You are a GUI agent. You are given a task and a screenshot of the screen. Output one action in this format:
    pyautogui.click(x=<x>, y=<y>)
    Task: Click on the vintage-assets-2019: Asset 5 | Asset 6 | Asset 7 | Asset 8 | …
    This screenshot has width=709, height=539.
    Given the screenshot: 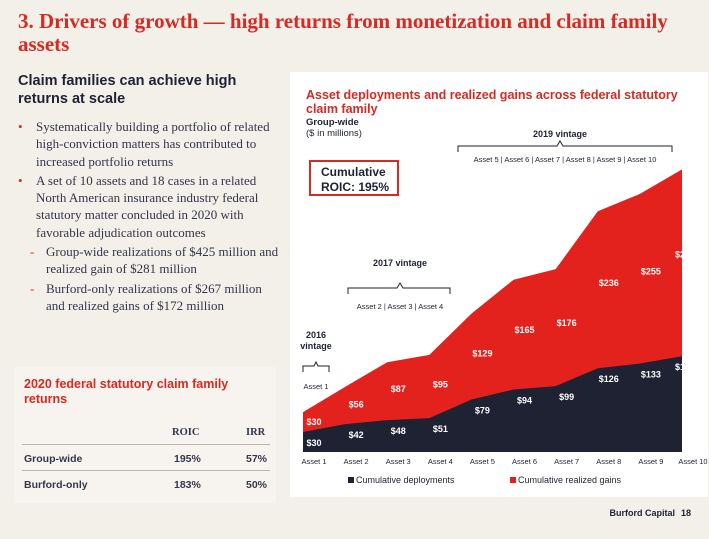 What is the action you would take?
    pyautogui.click(x=565, y=159)
    